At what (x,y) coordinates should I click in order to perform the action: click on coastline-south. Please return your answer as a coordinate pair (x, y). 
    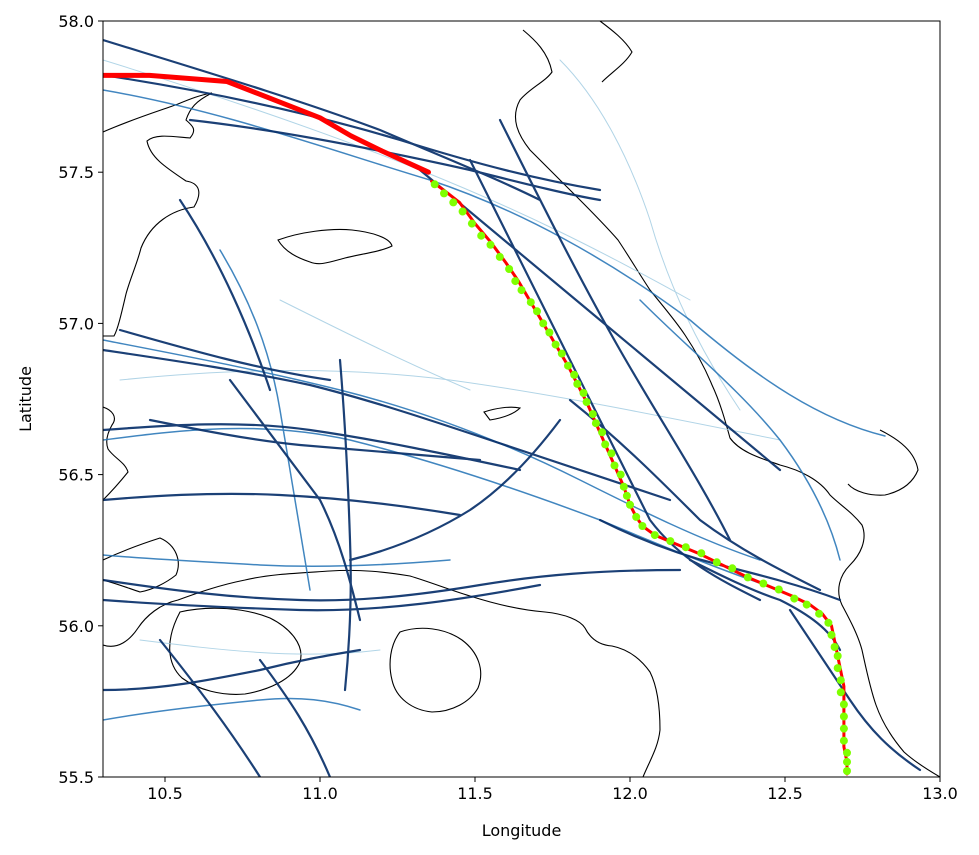
    Looking at the image, I should click on (382, 673).